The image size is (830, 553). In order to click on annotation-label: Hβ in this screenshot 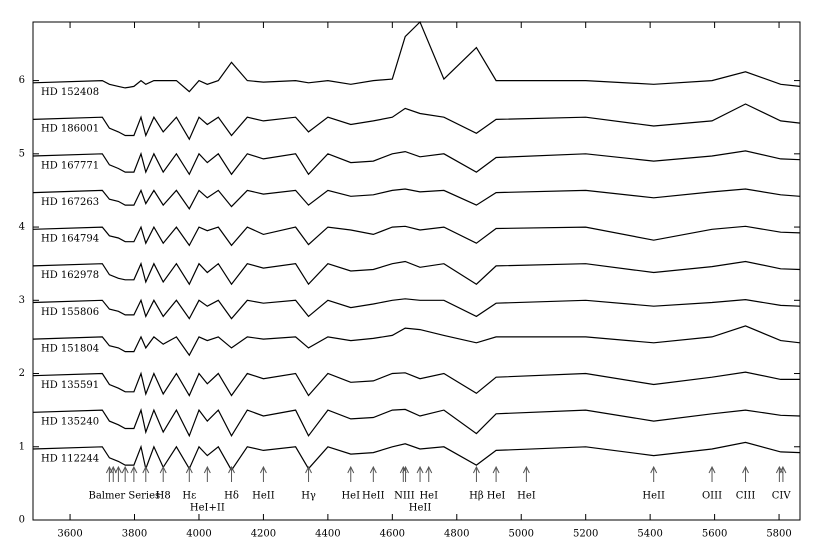, I will do `click(476, 496)`.